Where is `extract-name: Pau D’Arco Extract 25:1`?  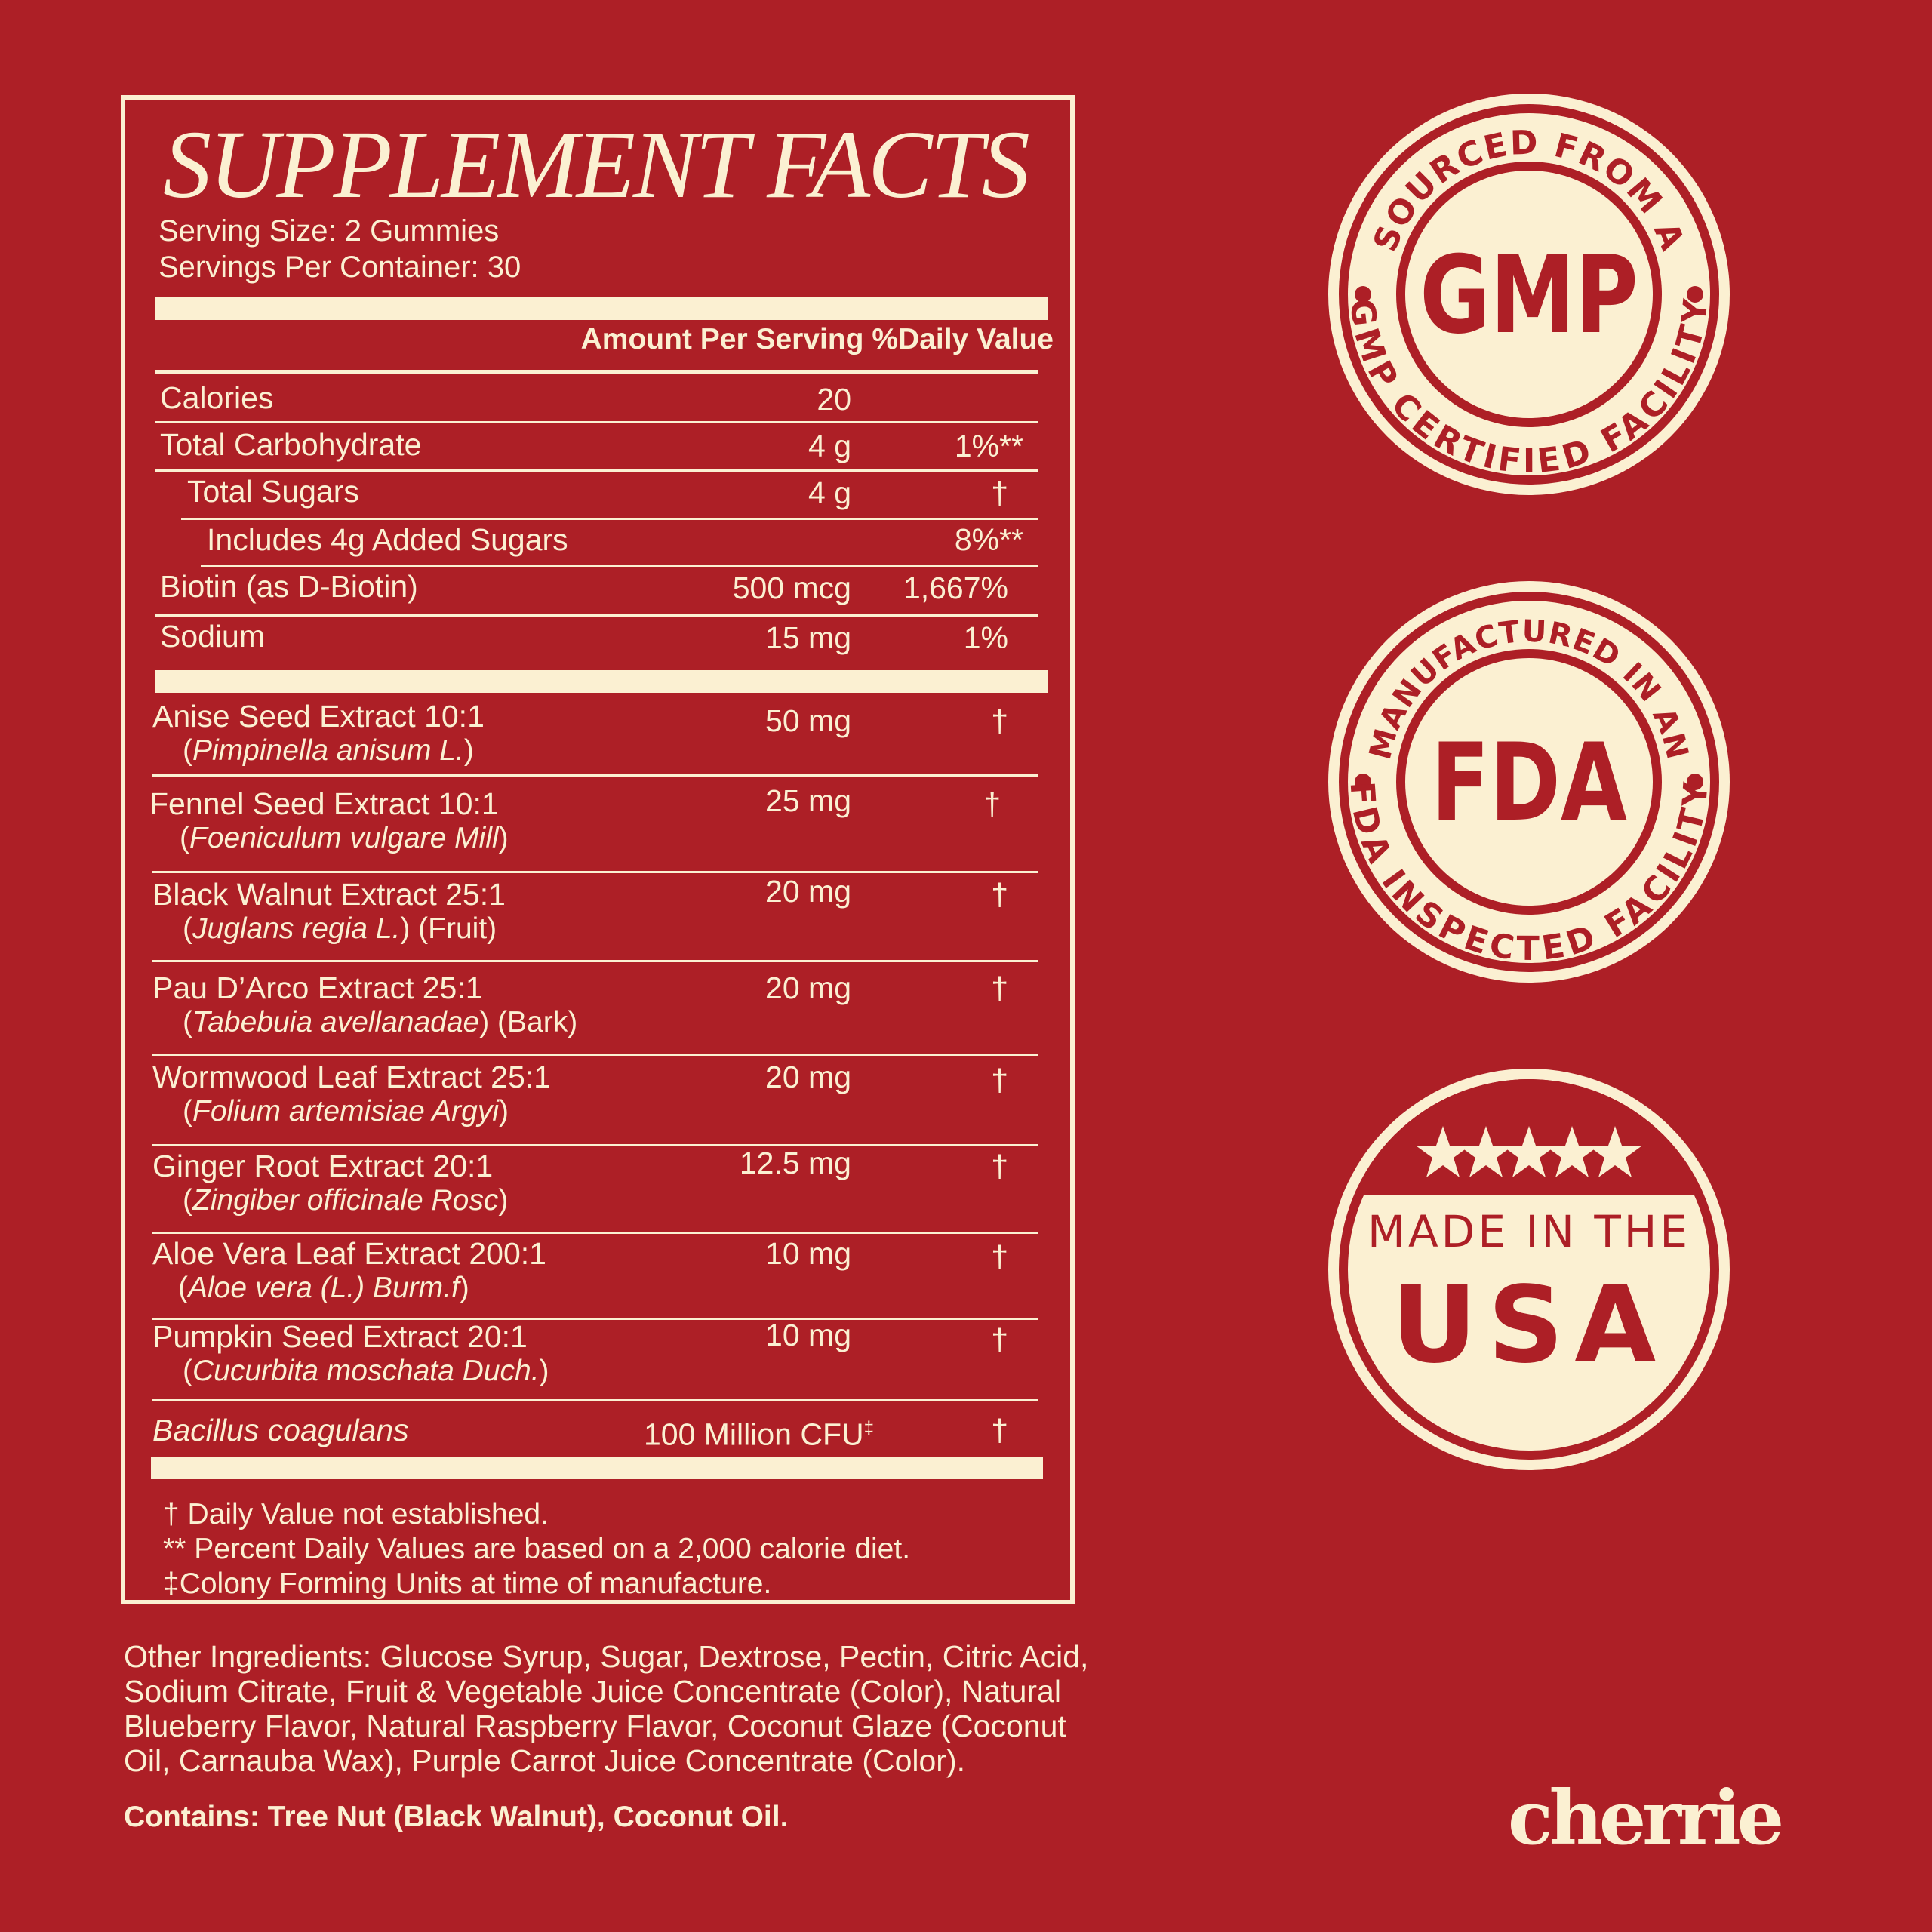
extract-name: Pau D’Arco Extract 25:1 is located at coordinates (317, 988).